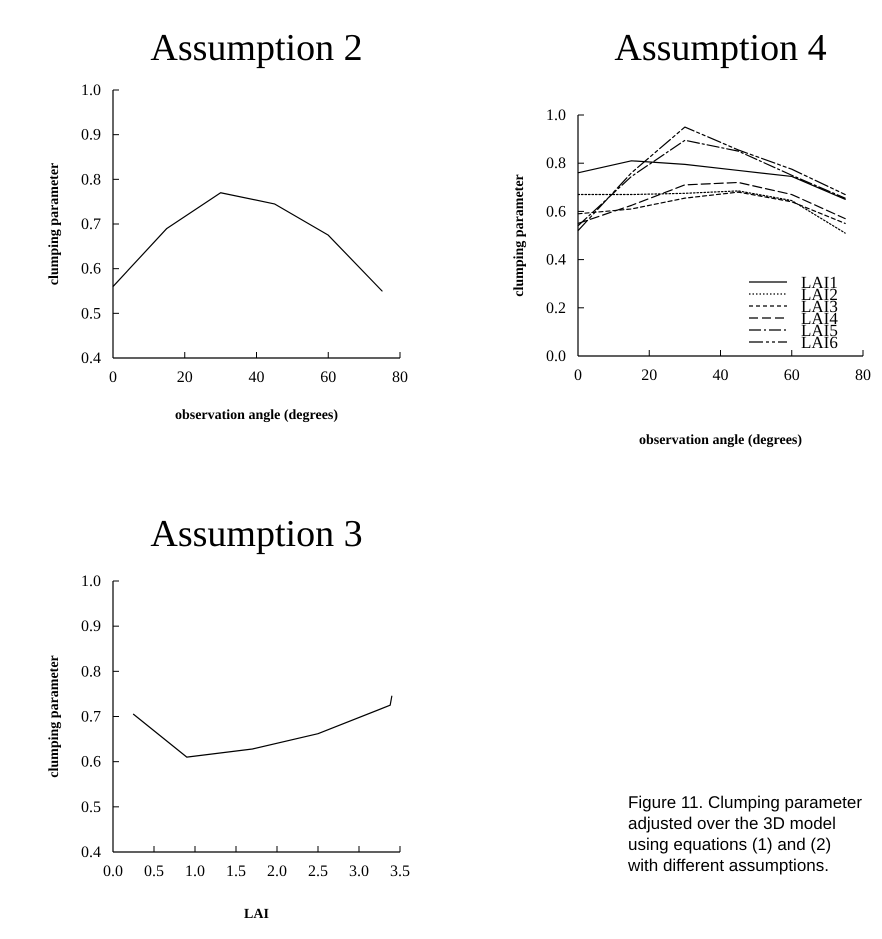  I want to click on x-axis-title: LAI, so click(256, 914).